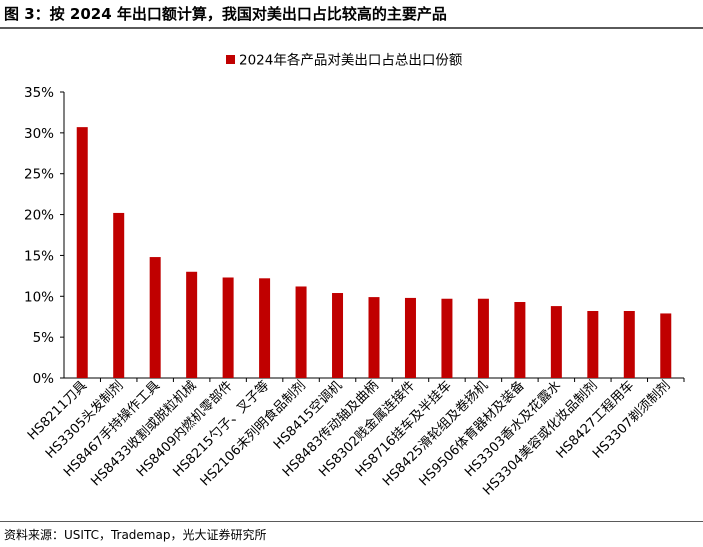  What do you see at coordinates (39, 134) in the screenshot?
I see `y-tick-label: 30%` at bounding box center [39, 134].